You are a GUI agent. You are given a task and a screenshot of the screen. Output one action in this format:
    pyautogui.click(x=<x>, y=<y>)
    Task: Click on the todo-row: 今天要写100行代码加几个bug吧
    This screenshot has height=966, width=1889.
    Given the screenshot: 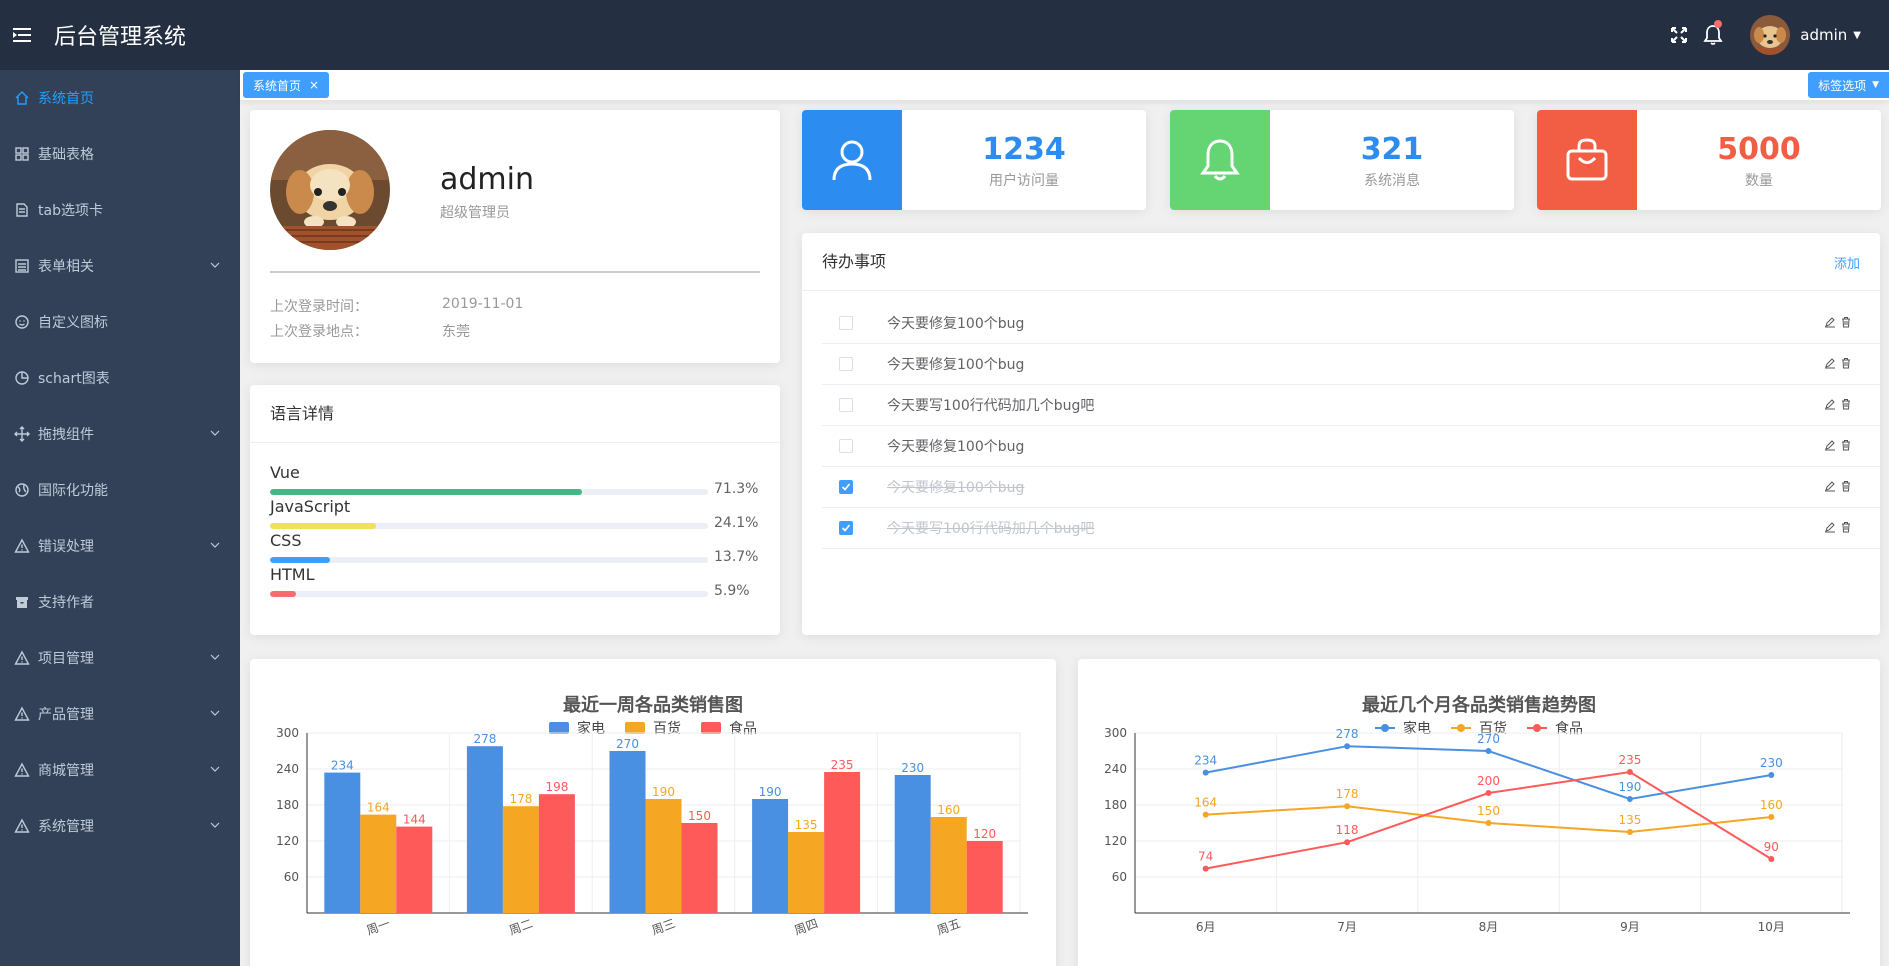 What is the action you would take?
    pyautogui.click(x=1351, y=405)
    